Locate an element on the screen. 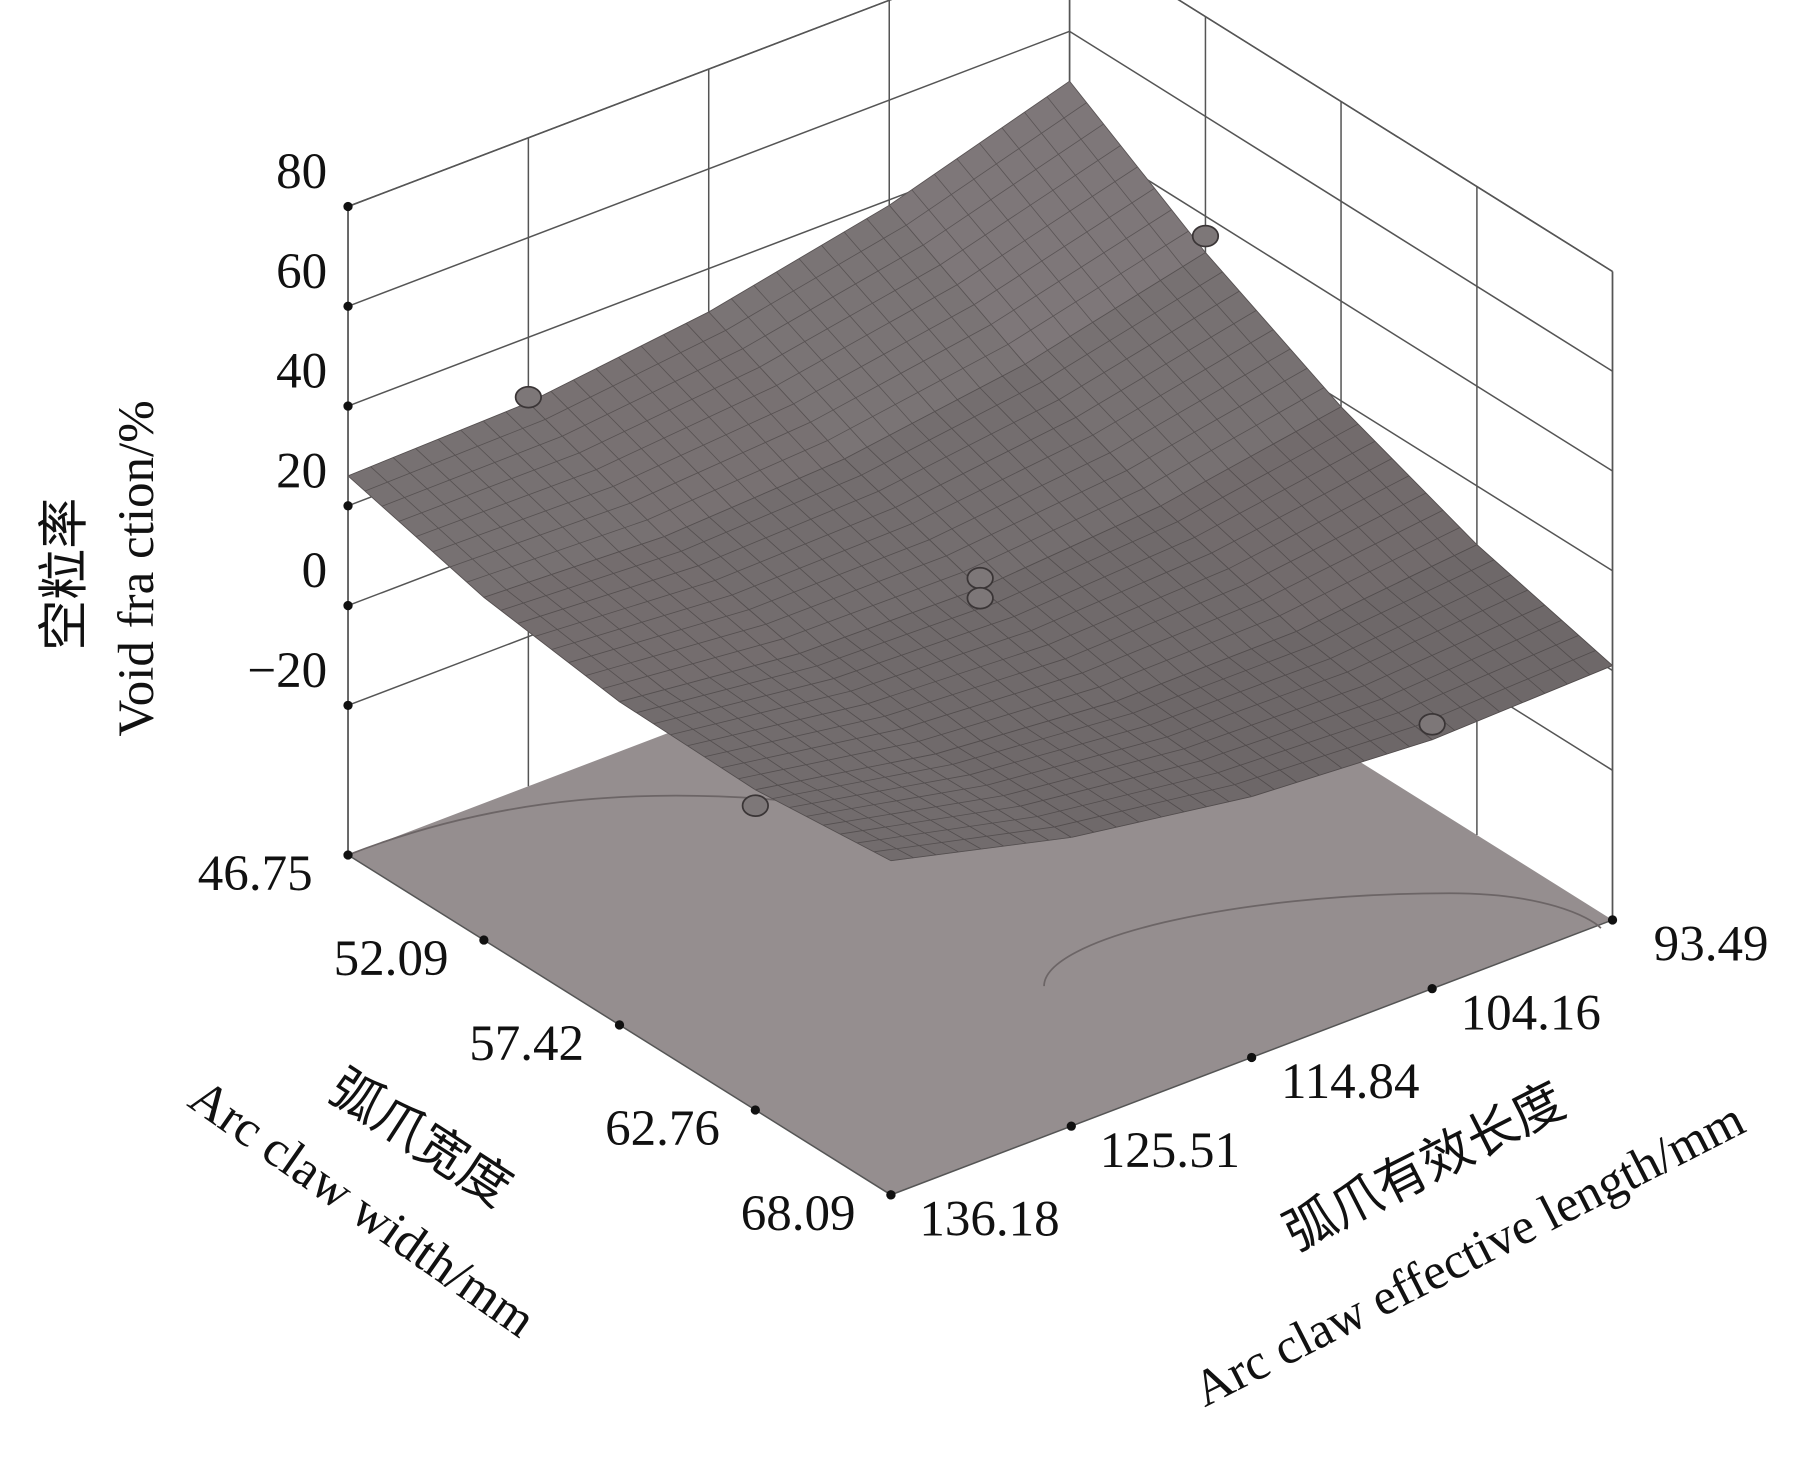 The width and height of the screenshot is (1819, 1471). z-tick-label: 60 is located at coordinates (301, 272).